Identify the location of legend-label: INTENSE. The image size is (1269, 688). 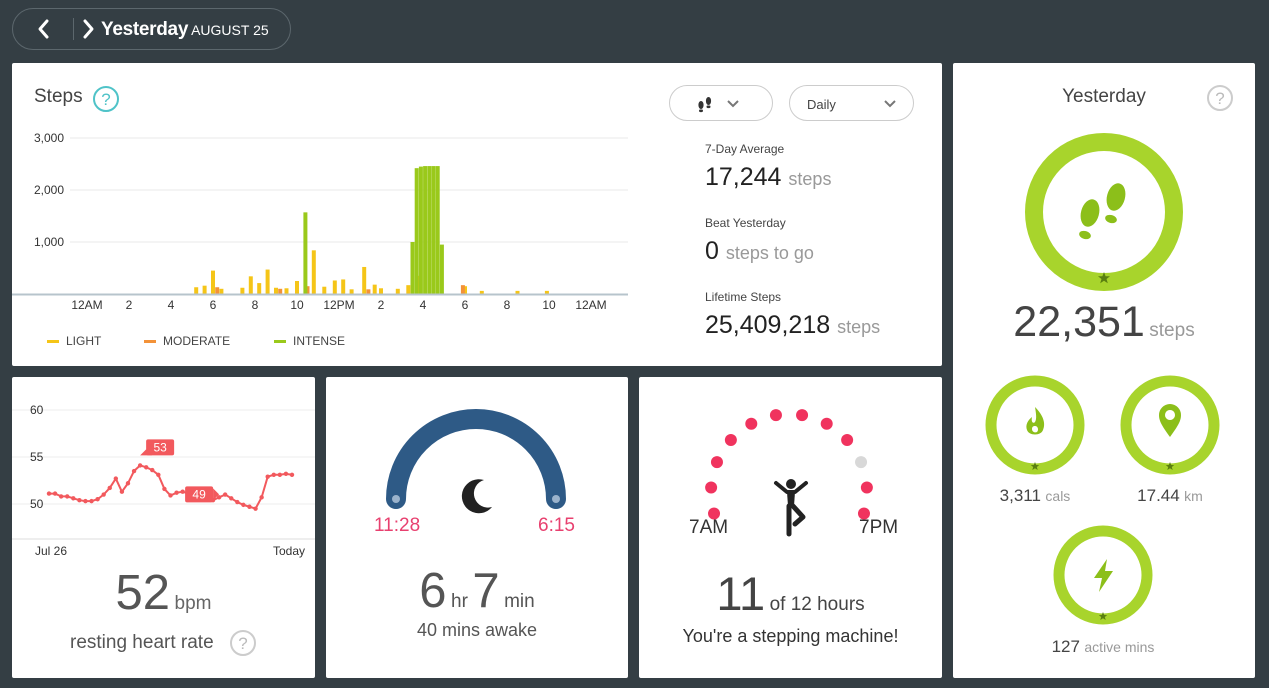
(319, 341).